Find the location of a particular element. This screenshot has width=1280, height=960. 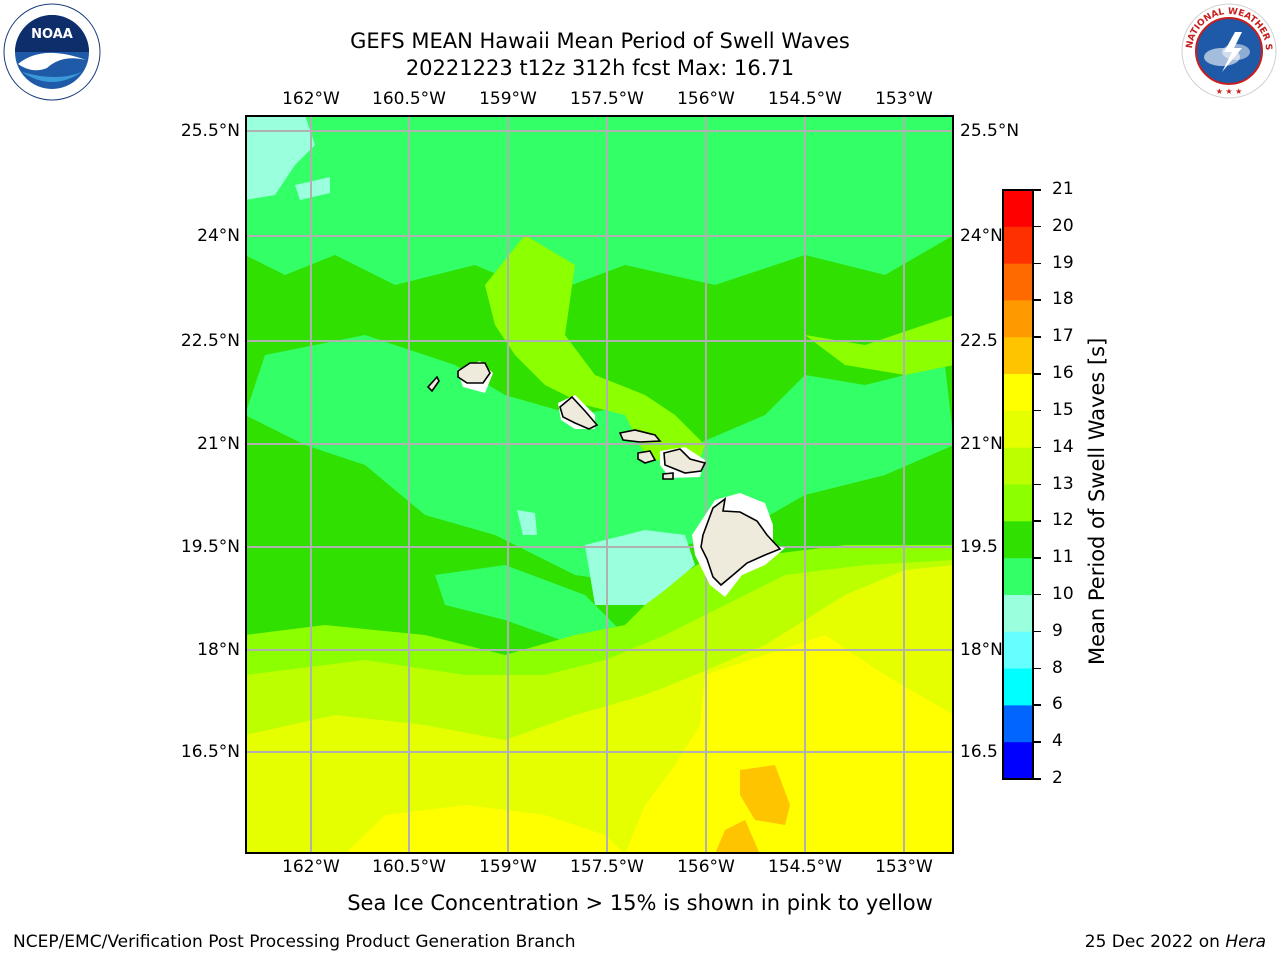

lon-label: 159°W is located at coordinates (508, 867).